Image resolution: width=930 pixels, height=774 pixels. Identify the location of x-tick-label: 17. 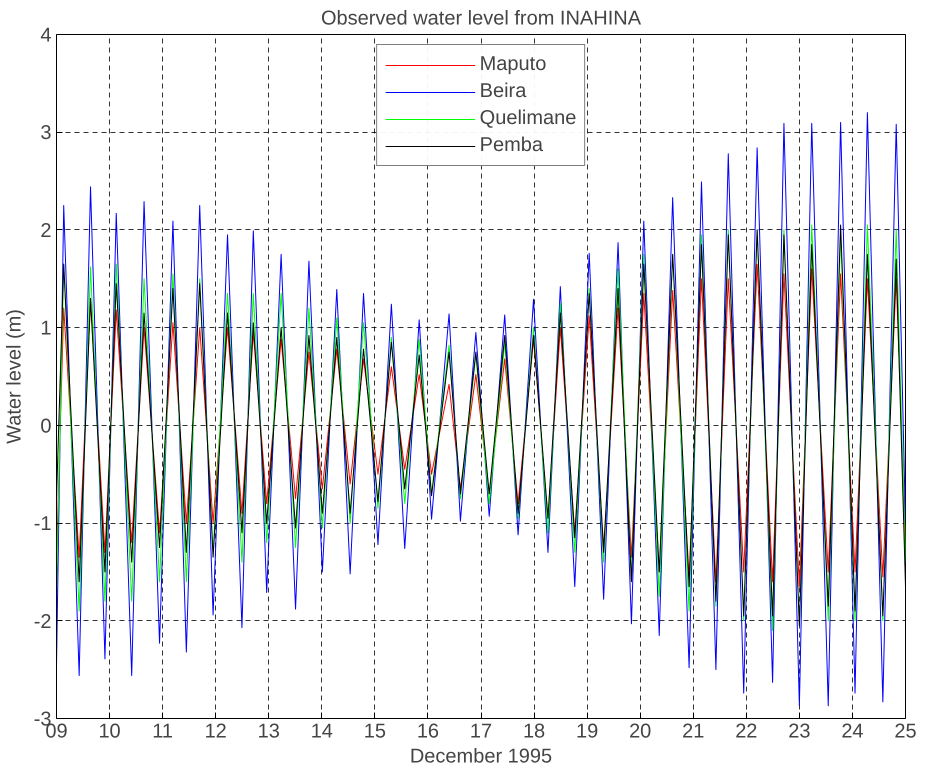
(481, 731).